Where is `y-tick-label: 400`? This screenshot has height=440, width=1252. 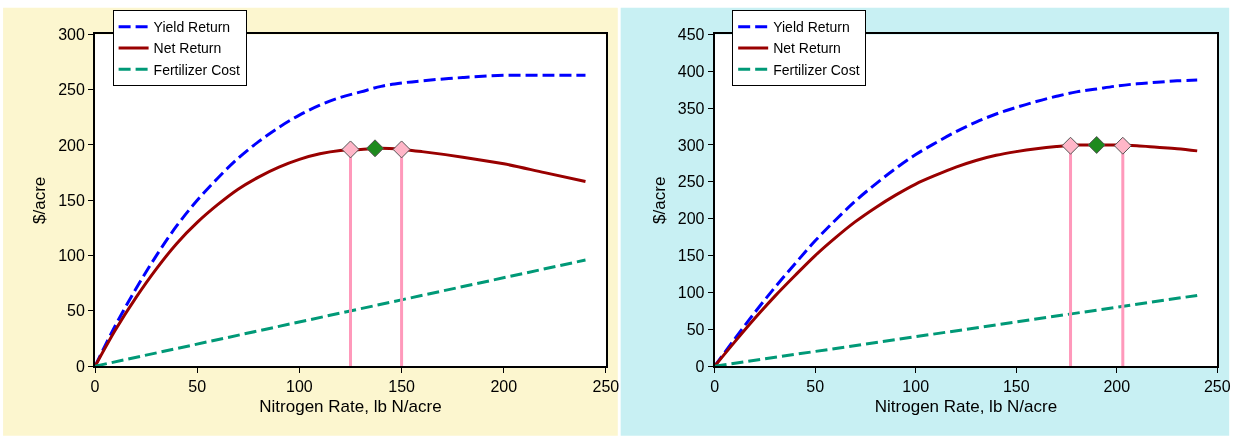
y-tick-label: 400 is located at coordinates (691, 71).